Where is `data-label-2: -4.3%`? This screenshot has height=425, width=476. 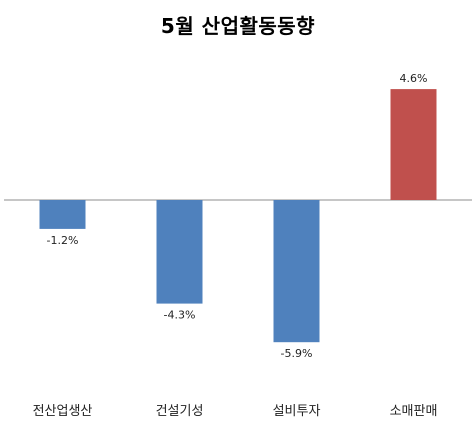 data-label-2: -4.3% is located at coordinates (180, 315).